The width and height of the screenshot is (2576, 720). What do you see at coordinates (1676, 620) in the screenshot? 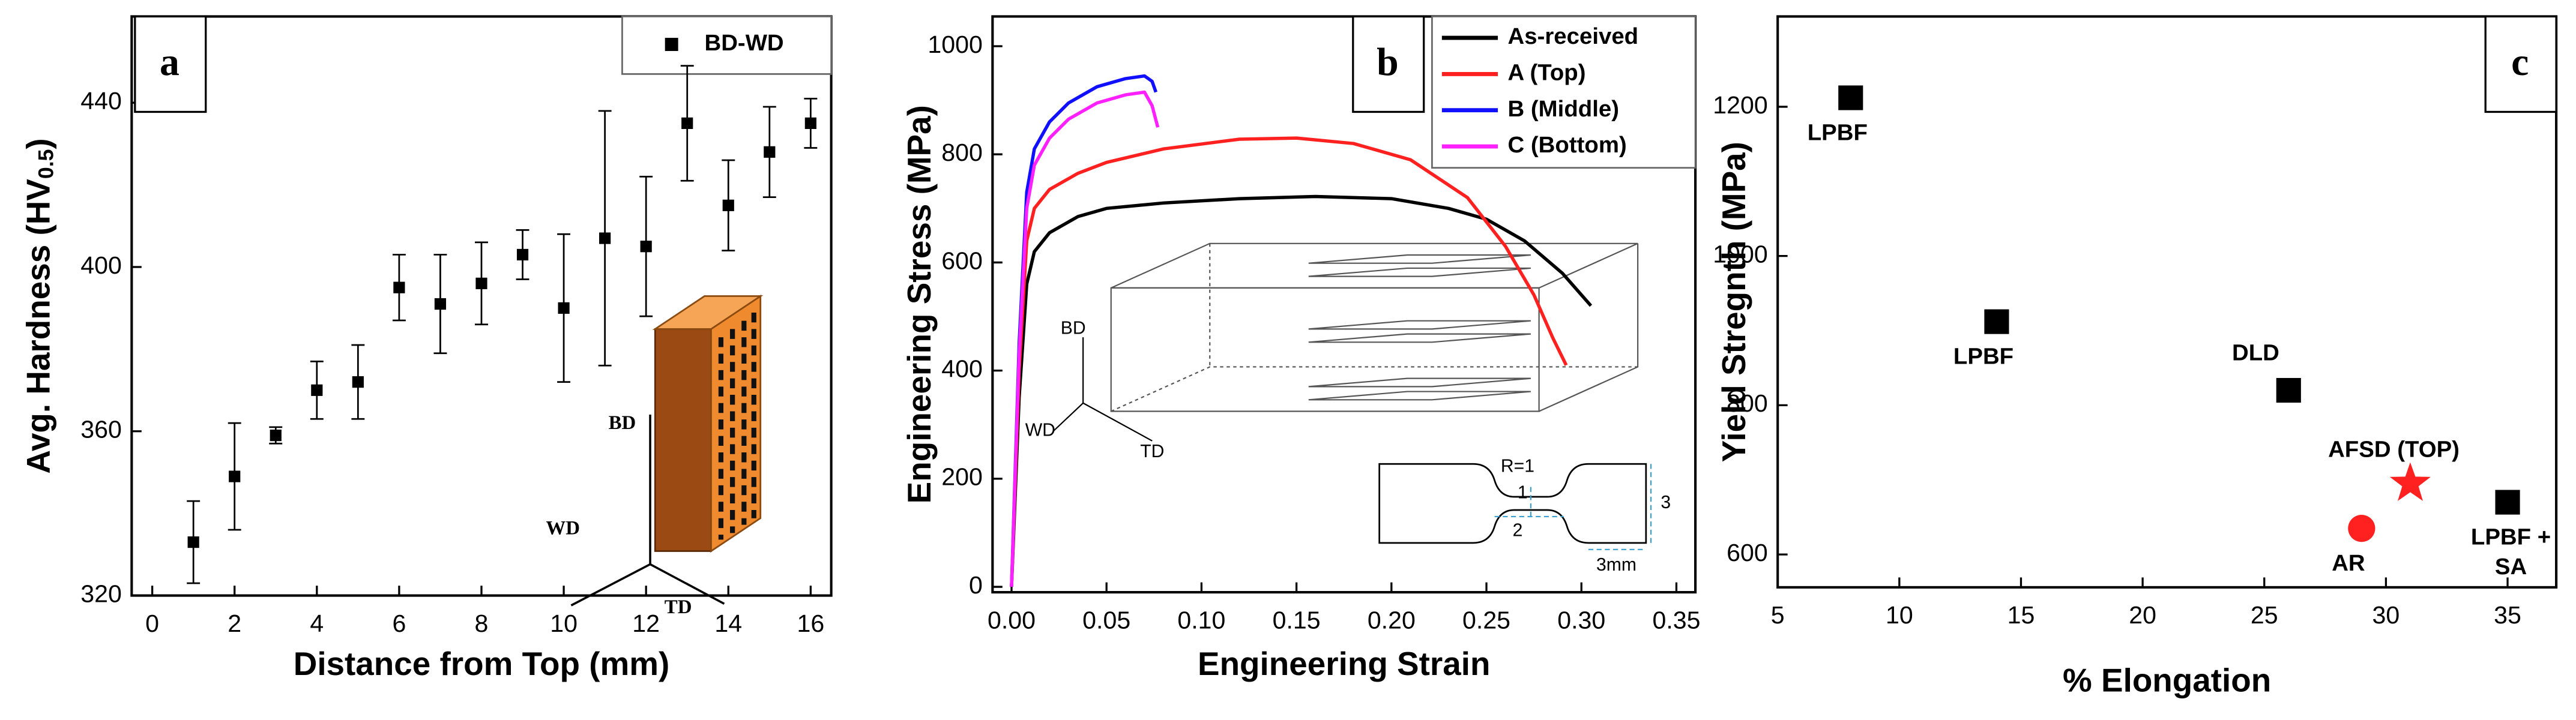
I see `x-tick-label: 0.35` at bounding box center [1676, 620].